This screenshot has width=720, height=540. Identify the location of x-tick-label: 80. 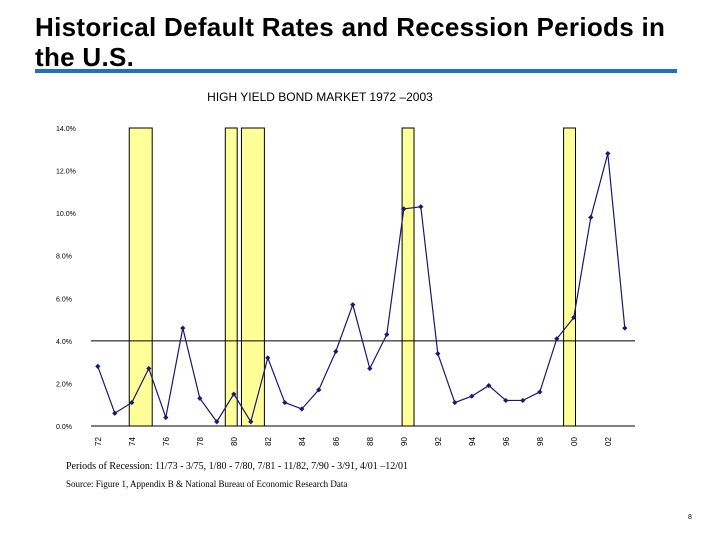
(234, 441).